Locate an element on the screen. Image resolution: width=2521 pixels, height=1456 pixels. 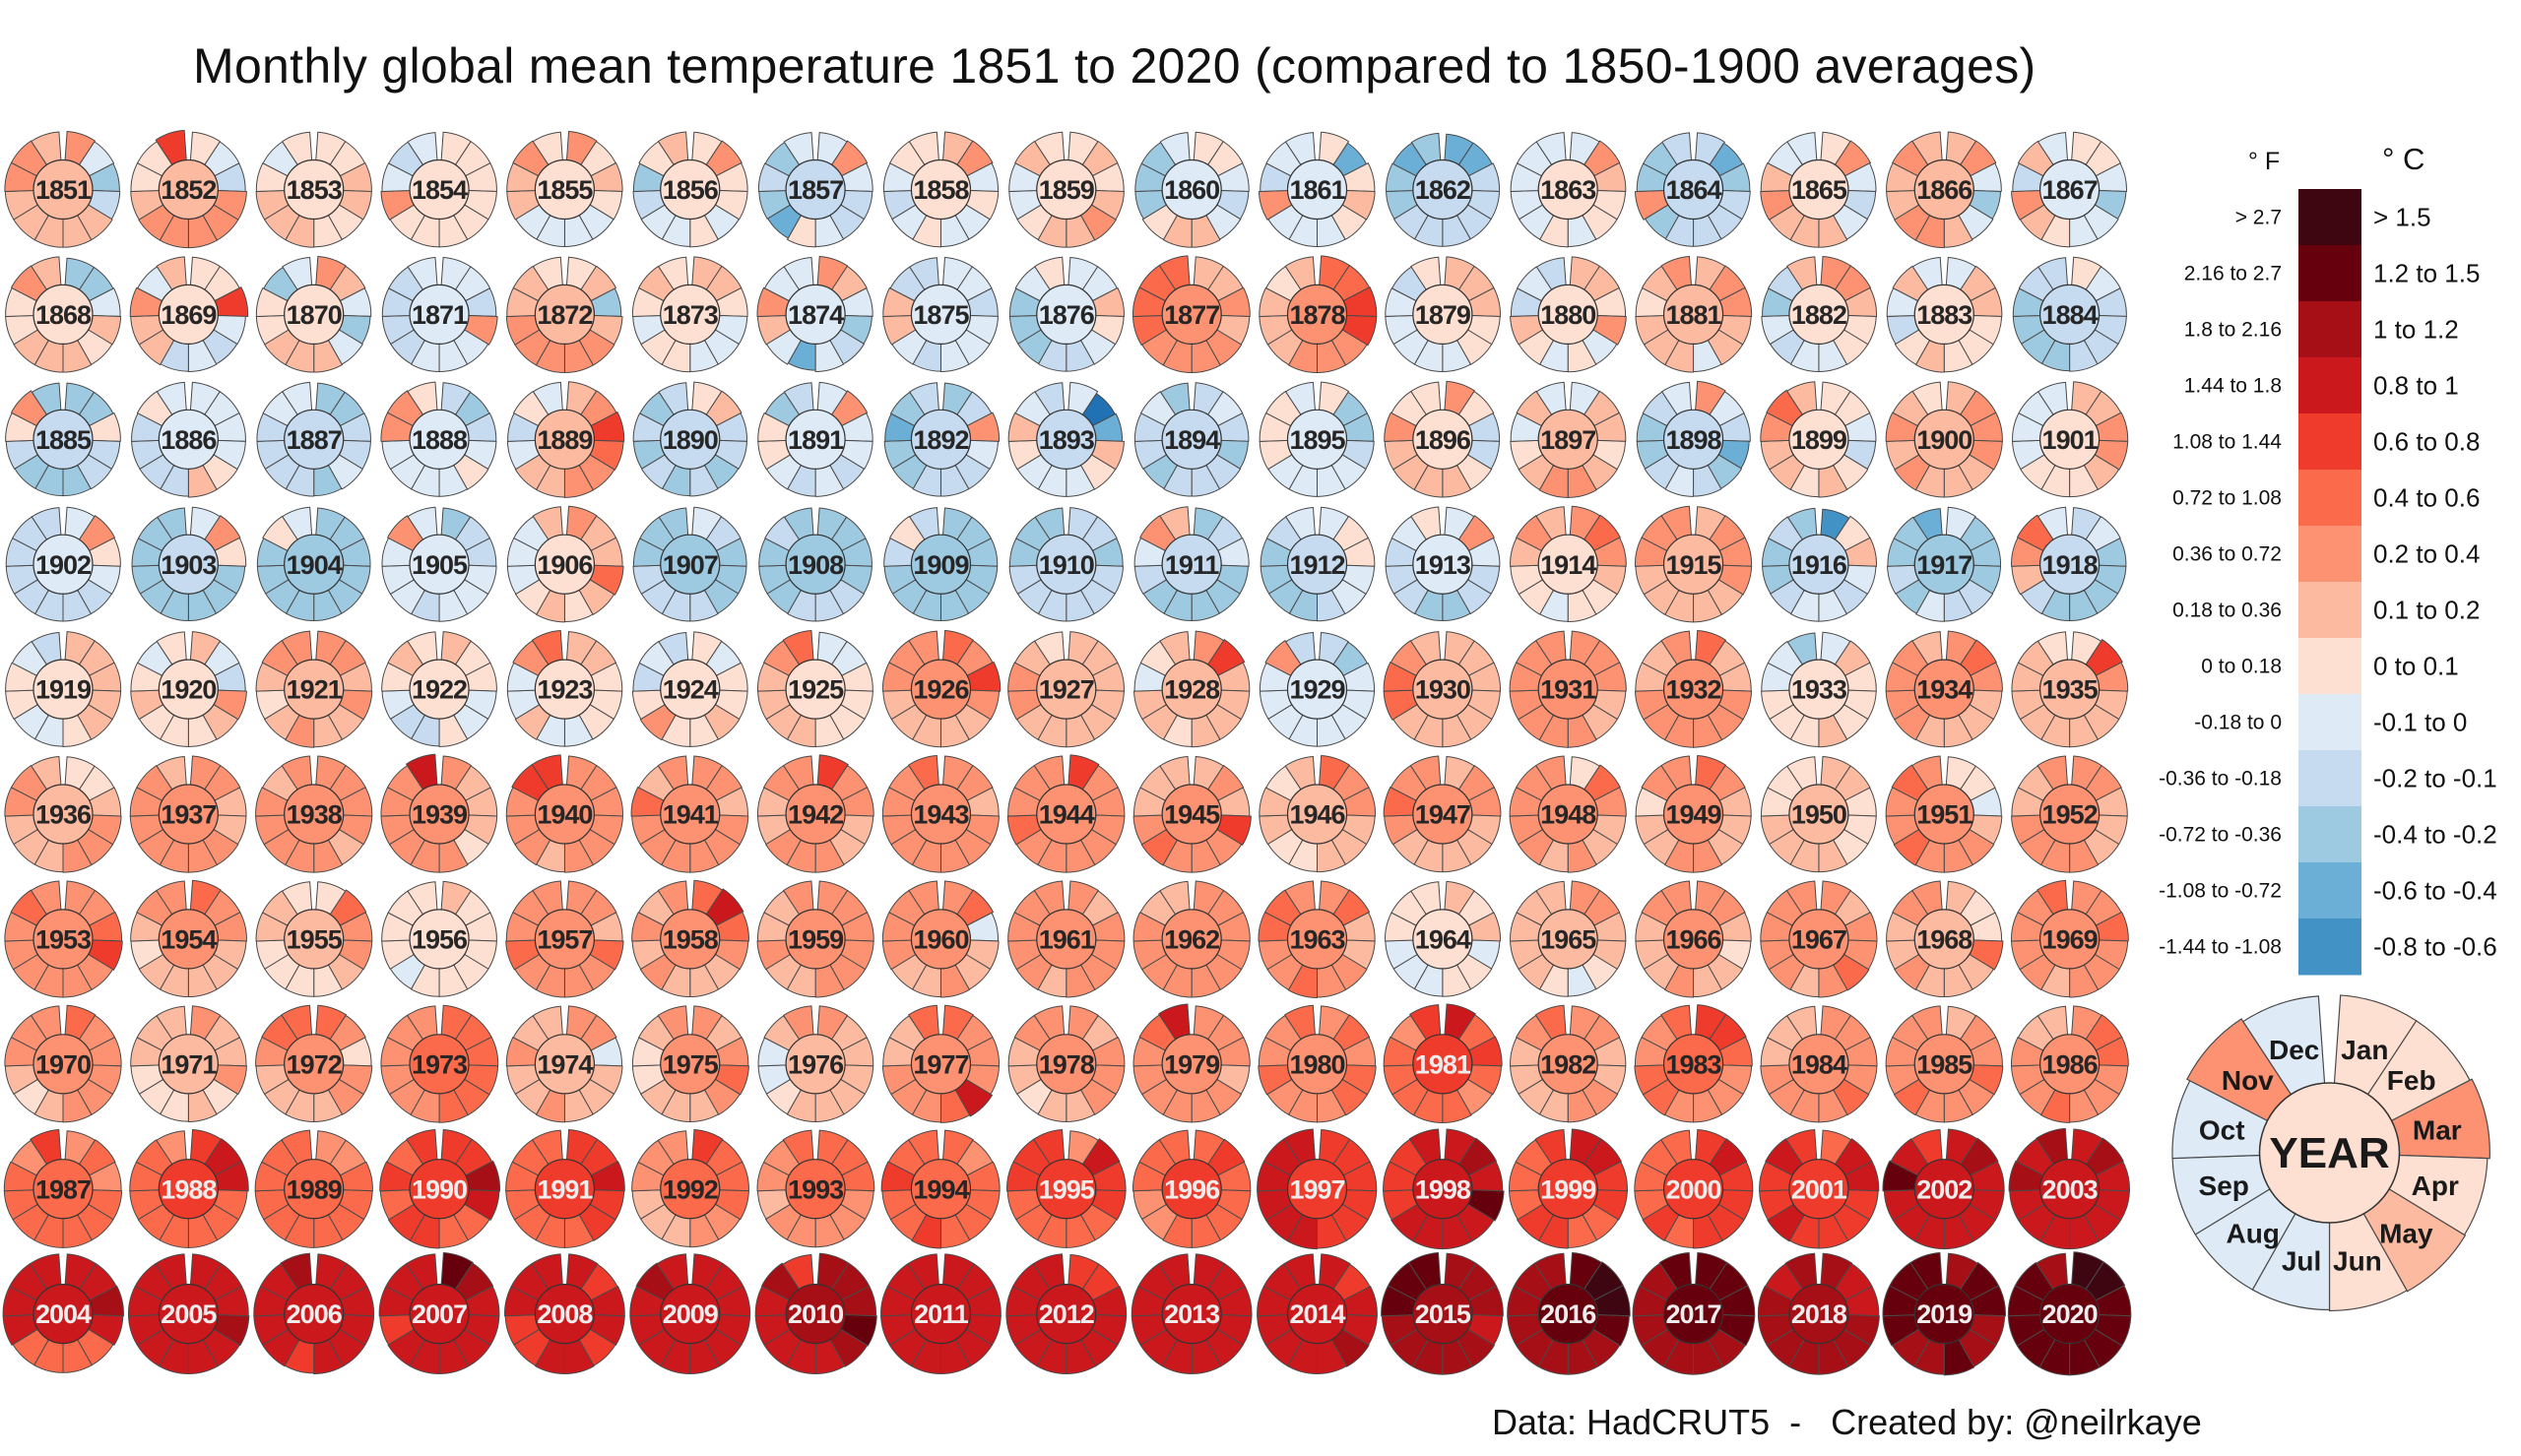
svg-text: 1977 is located at coordinates (940, 1064).